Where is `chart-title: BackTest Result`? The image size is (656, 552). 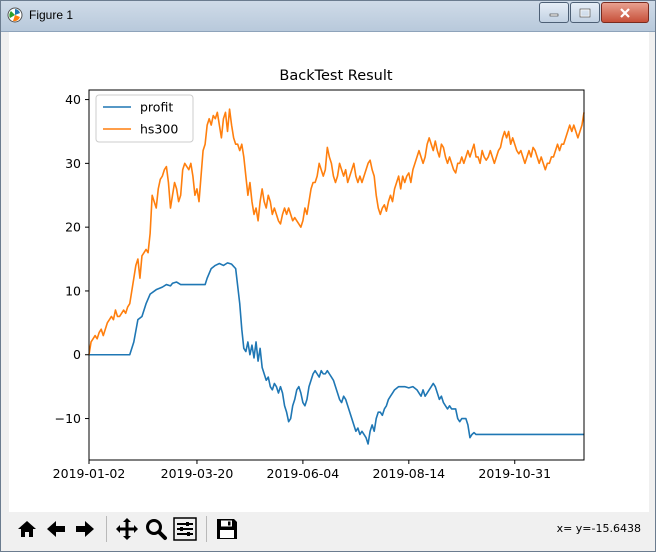
chart-title: BackTest Result is located at coordinates (335, 76).